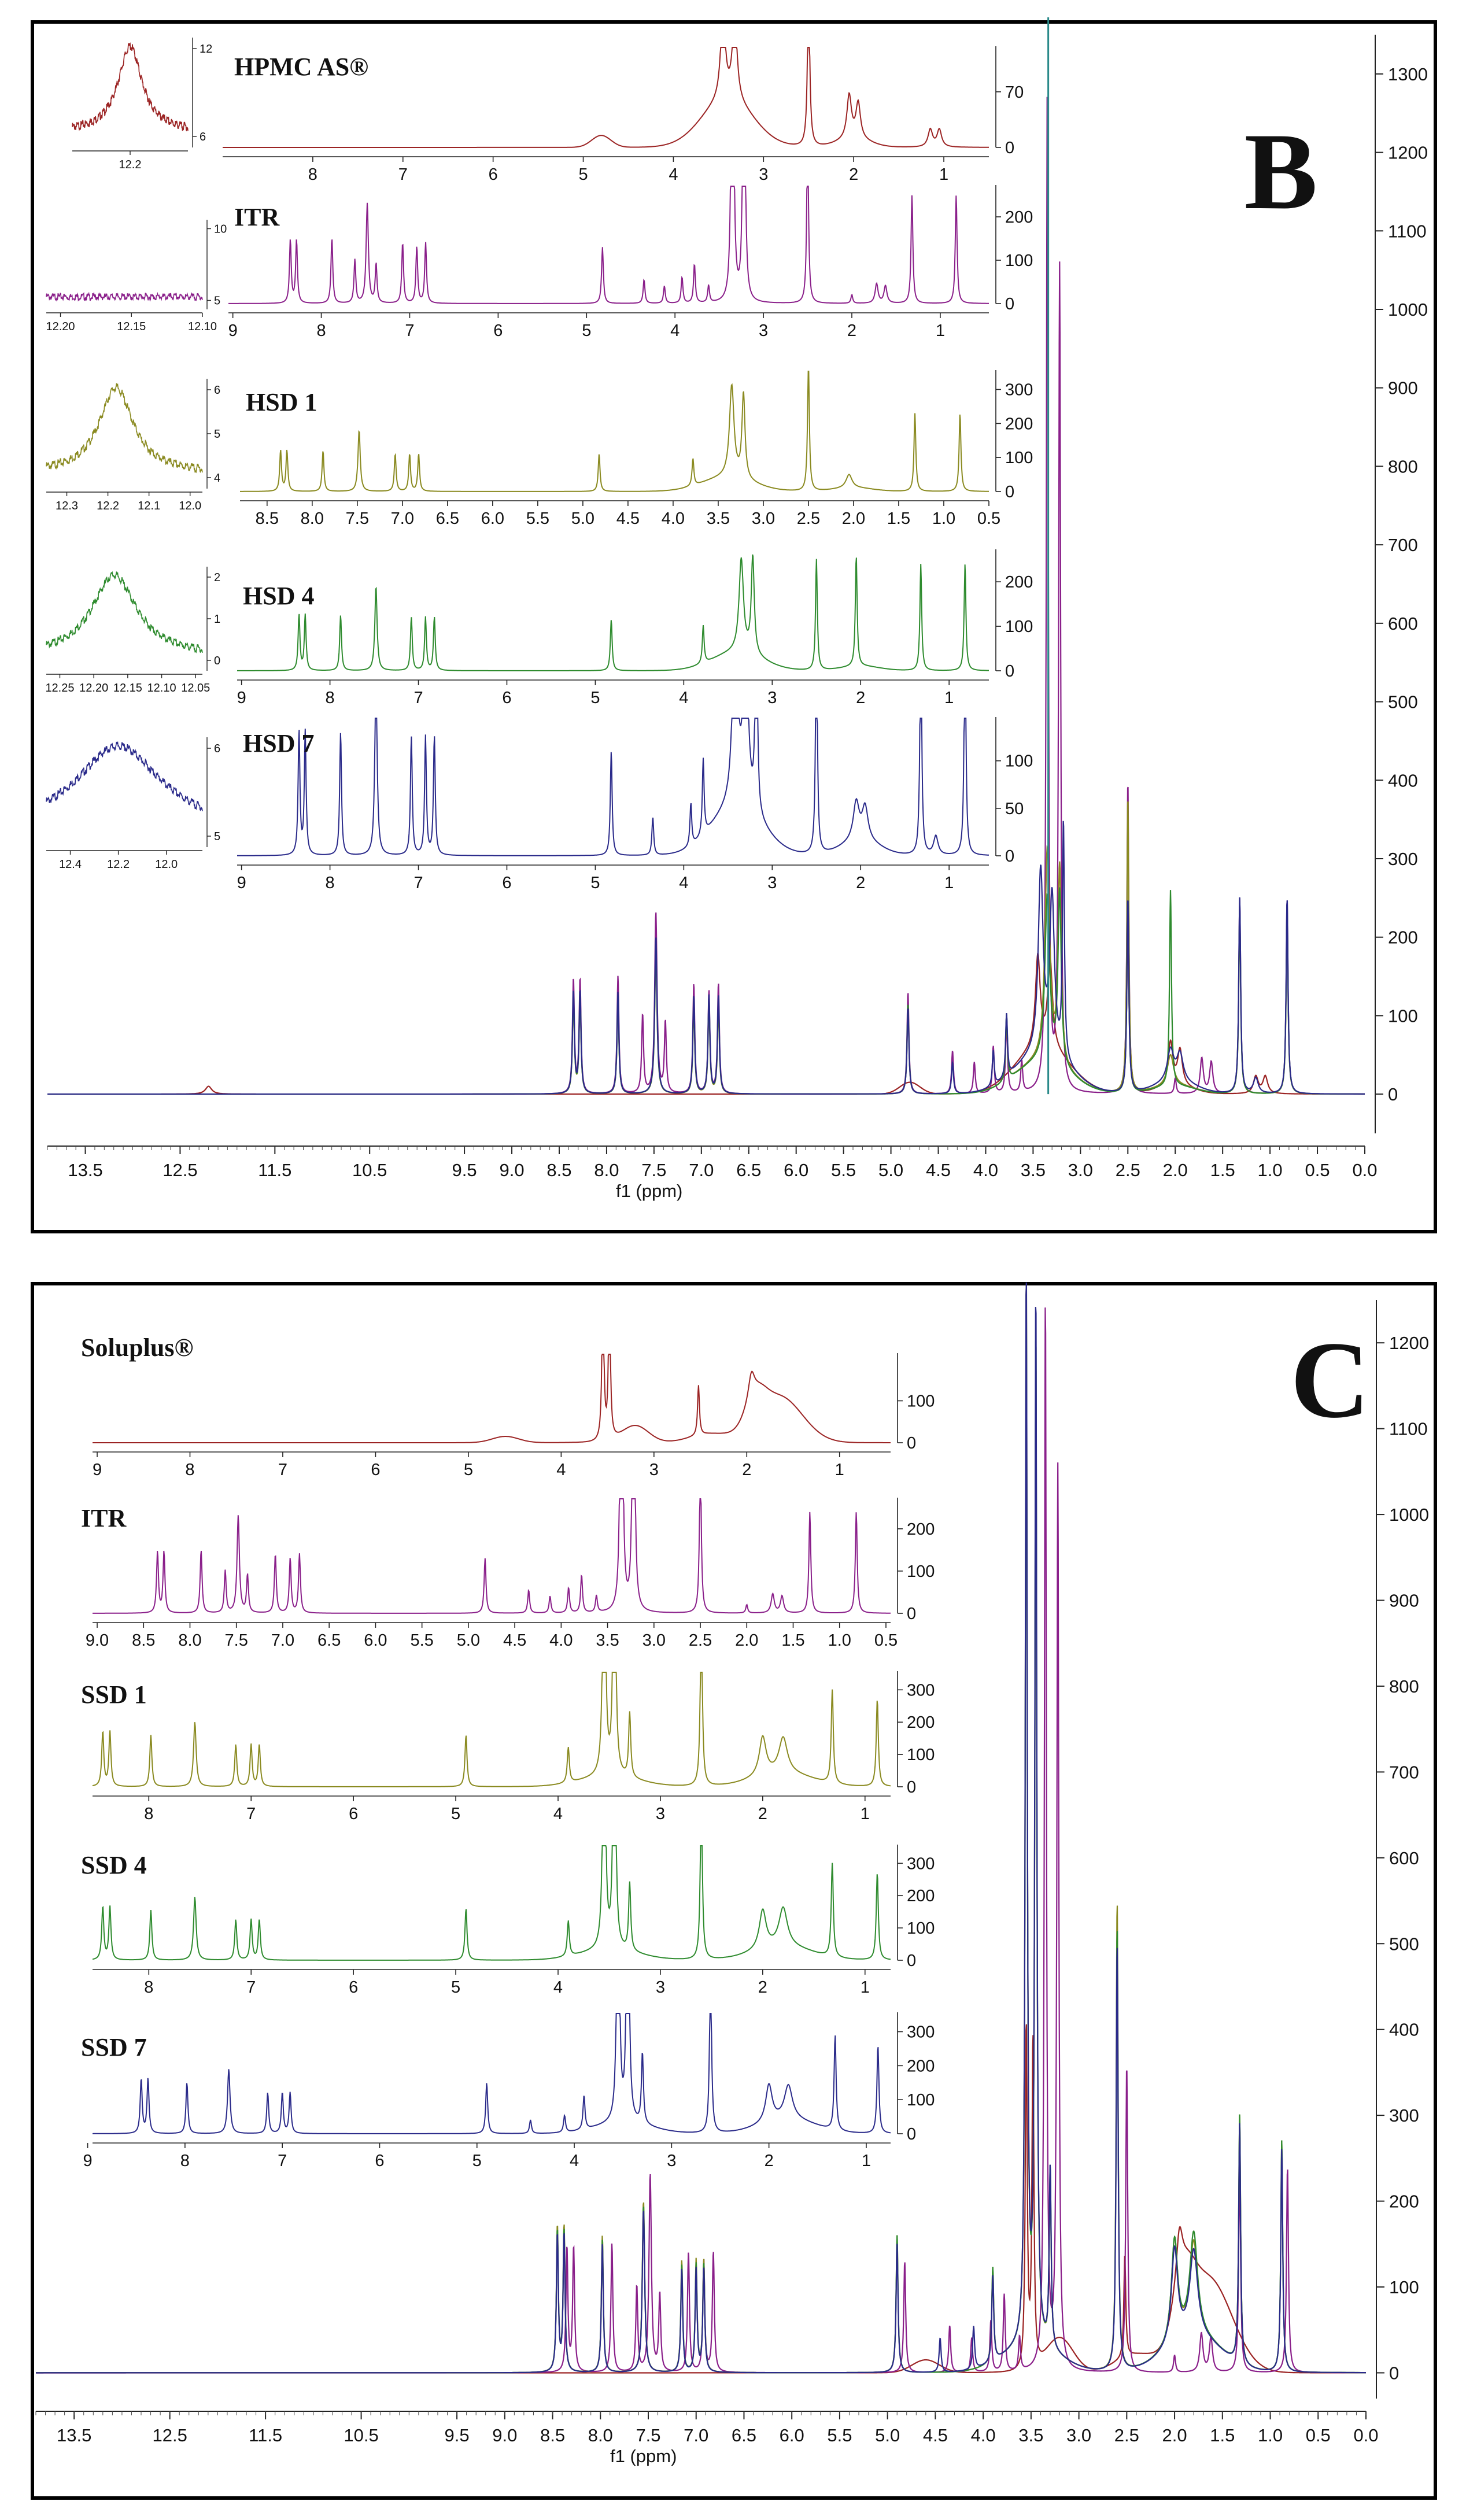  What do you see at coordinates (943, 519) in the screenshot?
I see `inset-x-tick-label: 1.0` at bounding box center [943, 519].